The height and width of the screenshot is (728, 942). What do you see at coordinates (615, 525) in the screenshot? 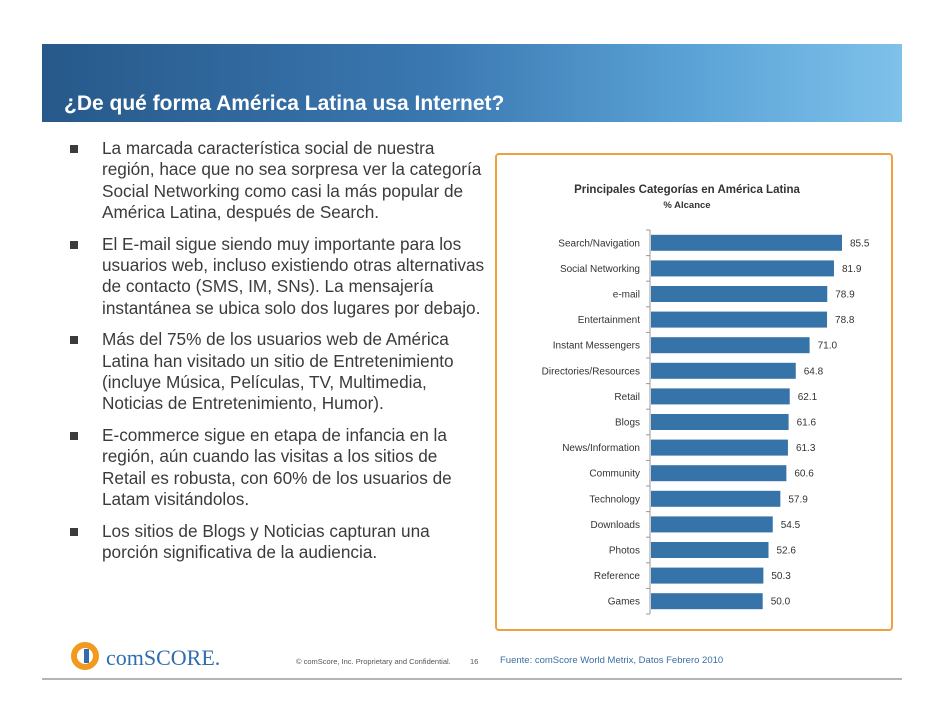
I see `category-label: Downloads` at bounding box center [615, 525].